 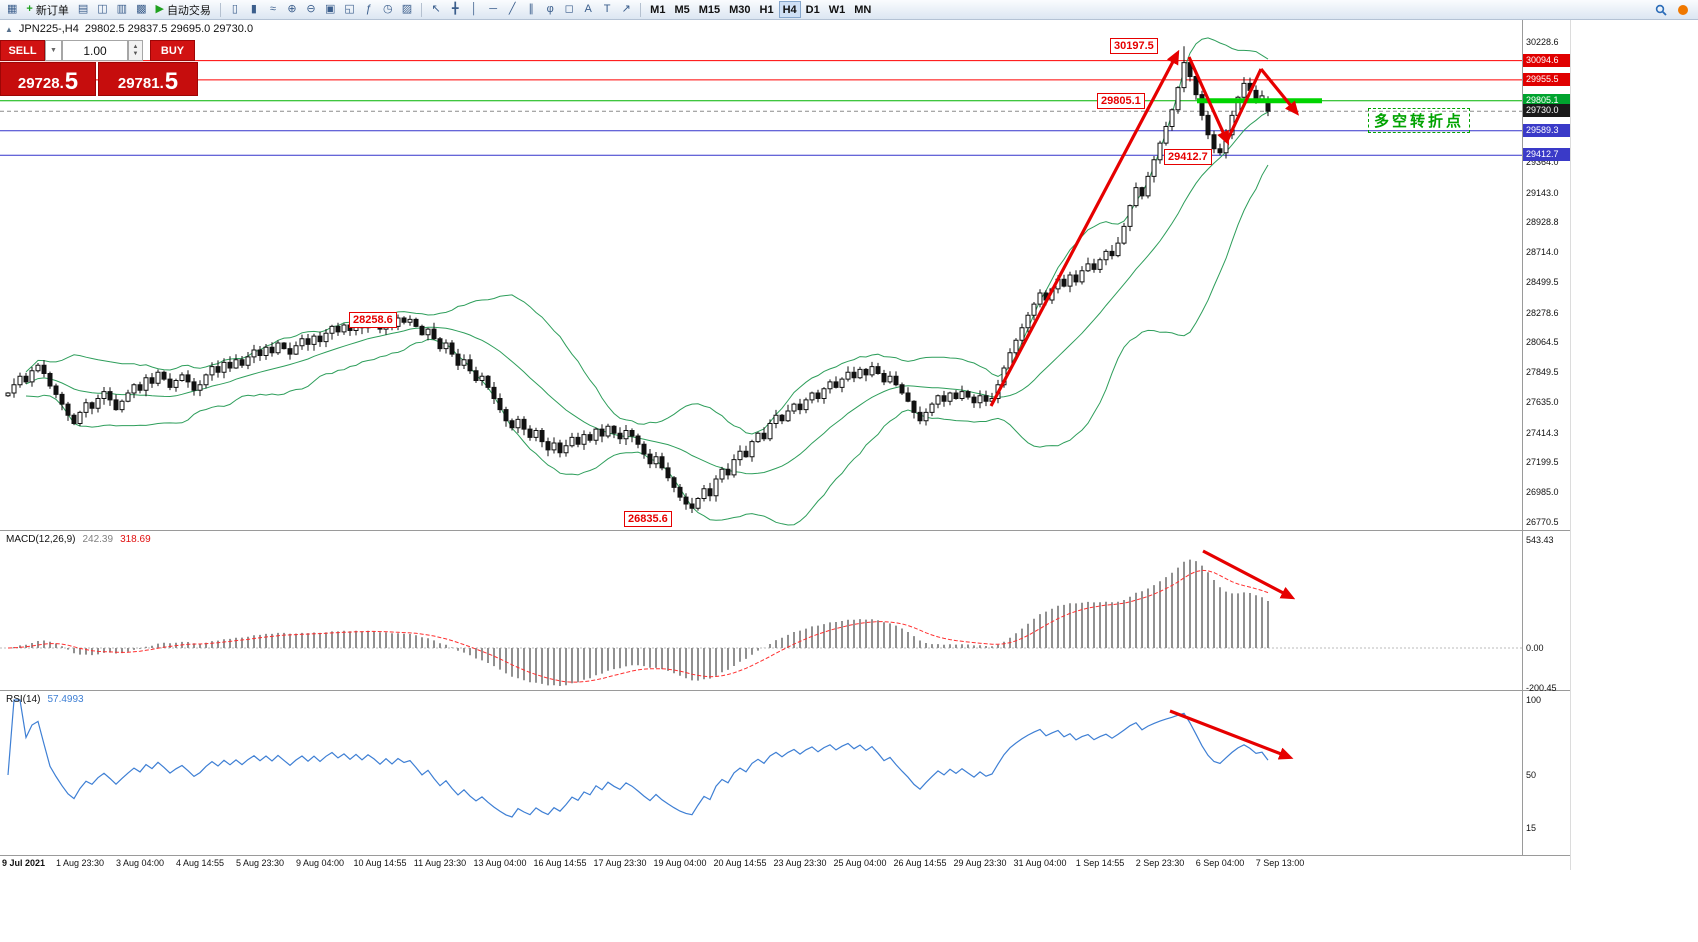 I want to click on tf-m5: M5, so click(x=681, y=9).